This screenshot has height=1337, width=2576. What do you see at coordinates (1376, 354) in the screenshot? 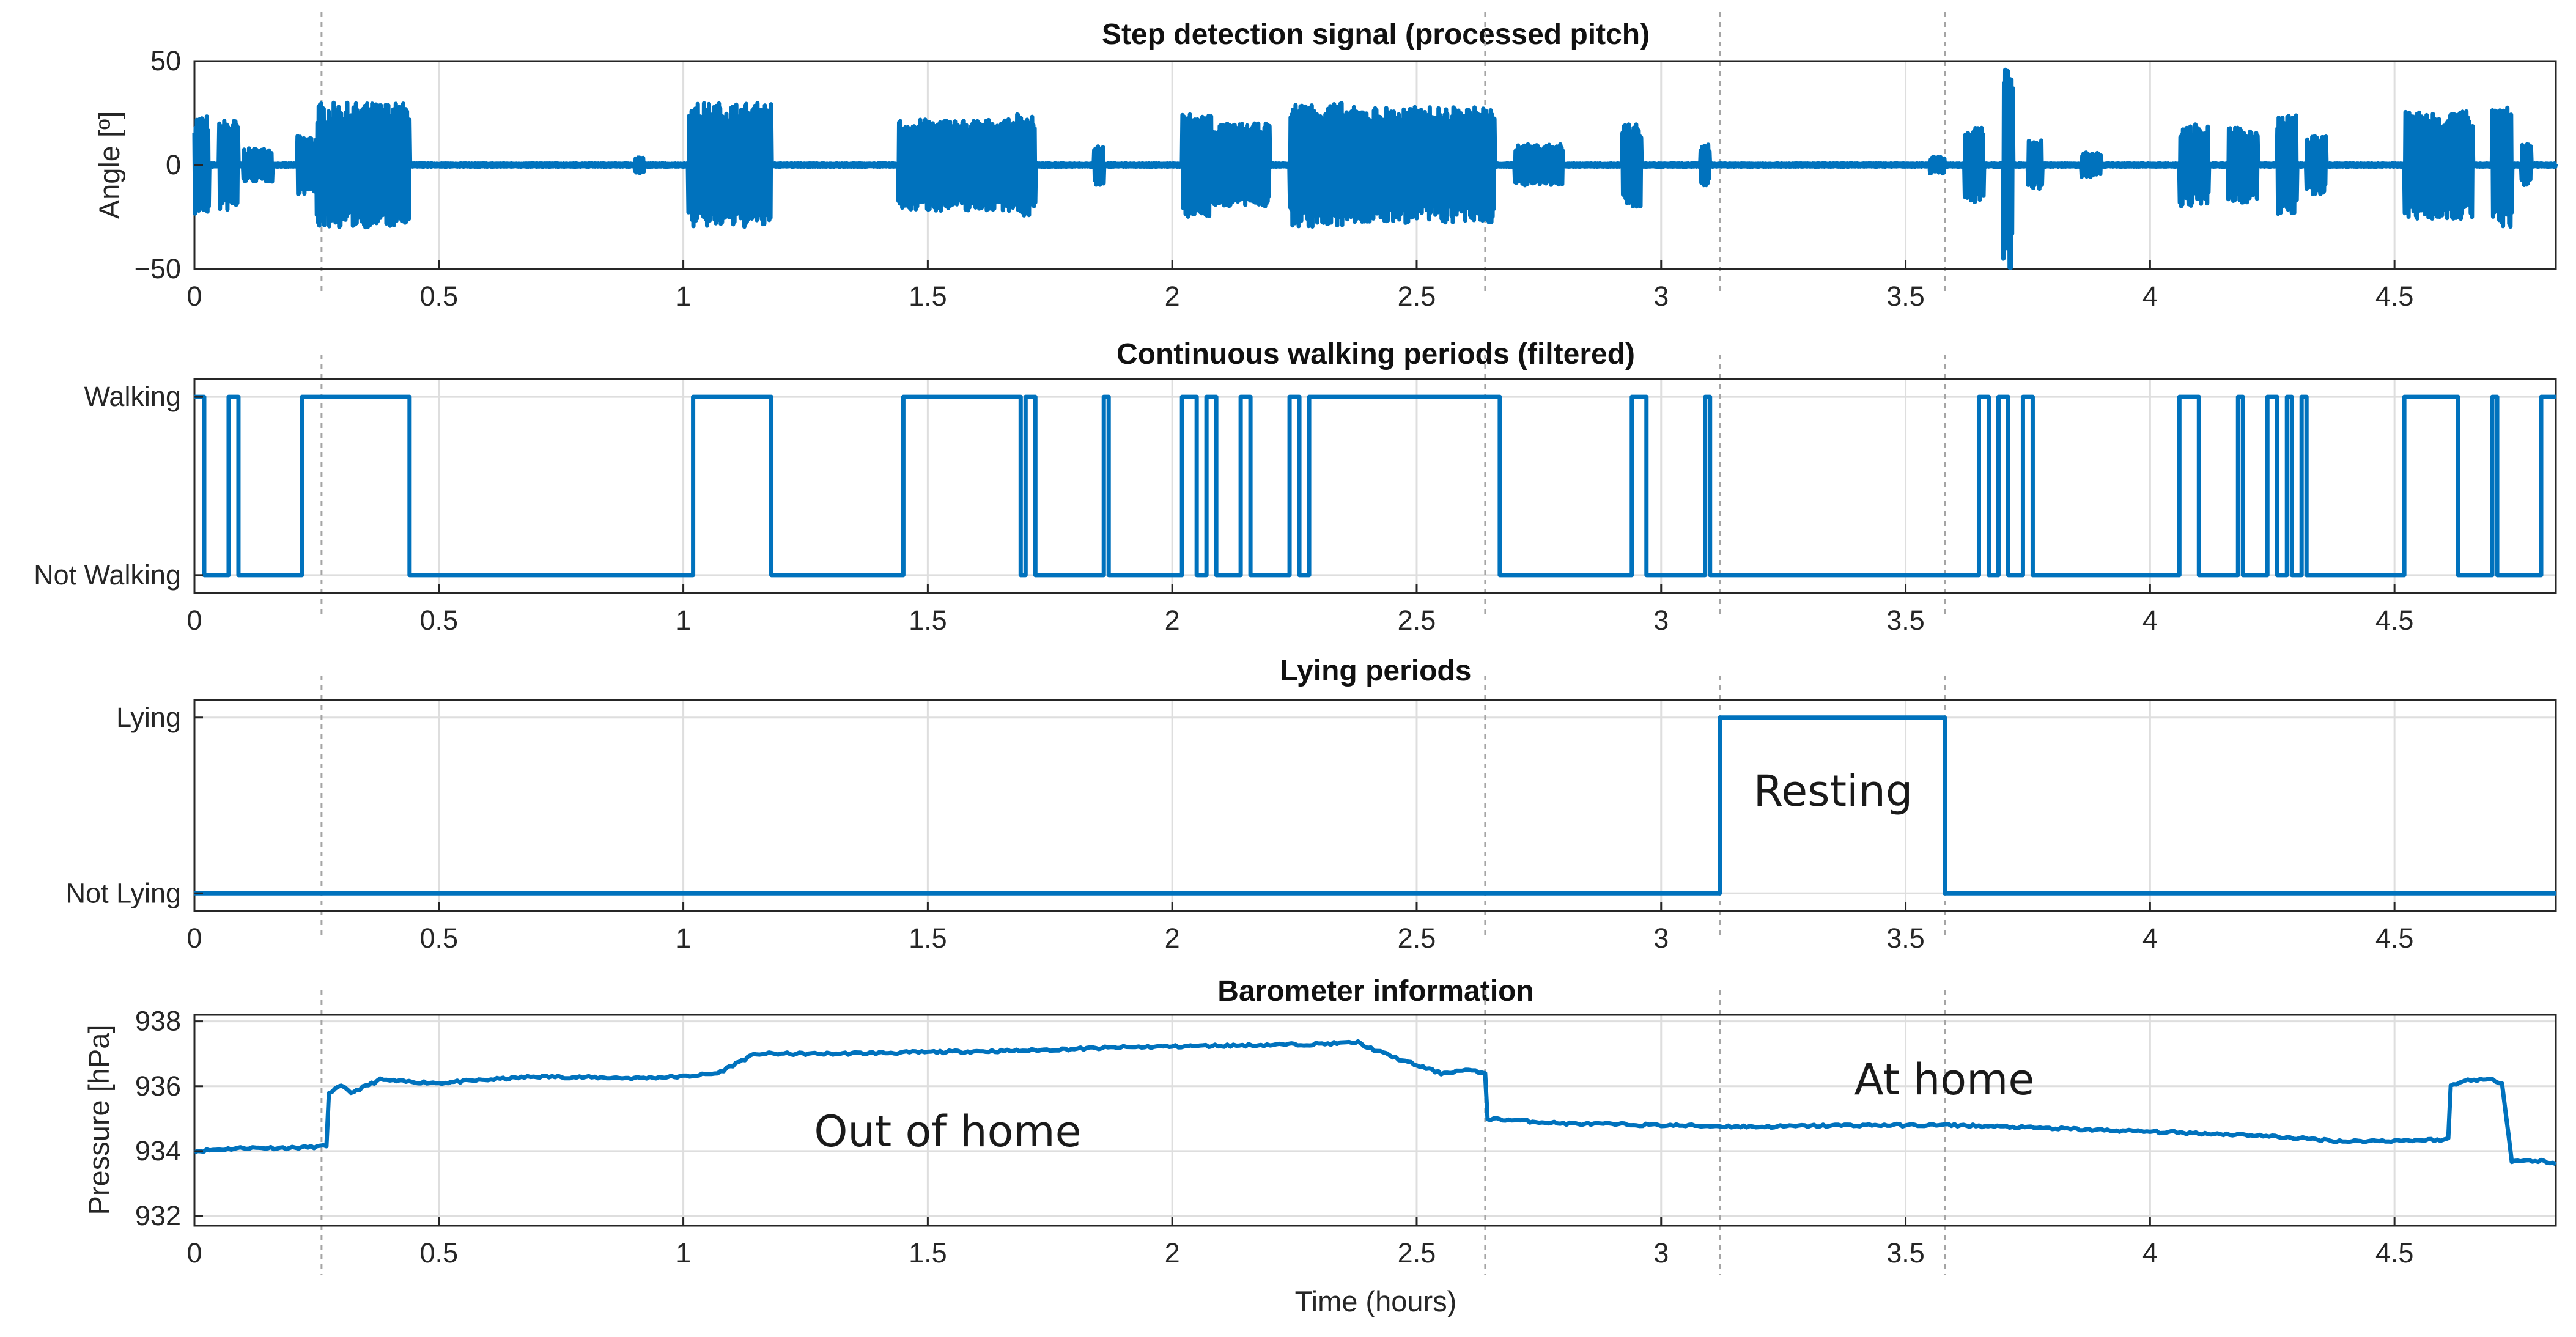
I see `walking-title: Continuous walking periods (filtered)` at bounding box center [1376, 354].